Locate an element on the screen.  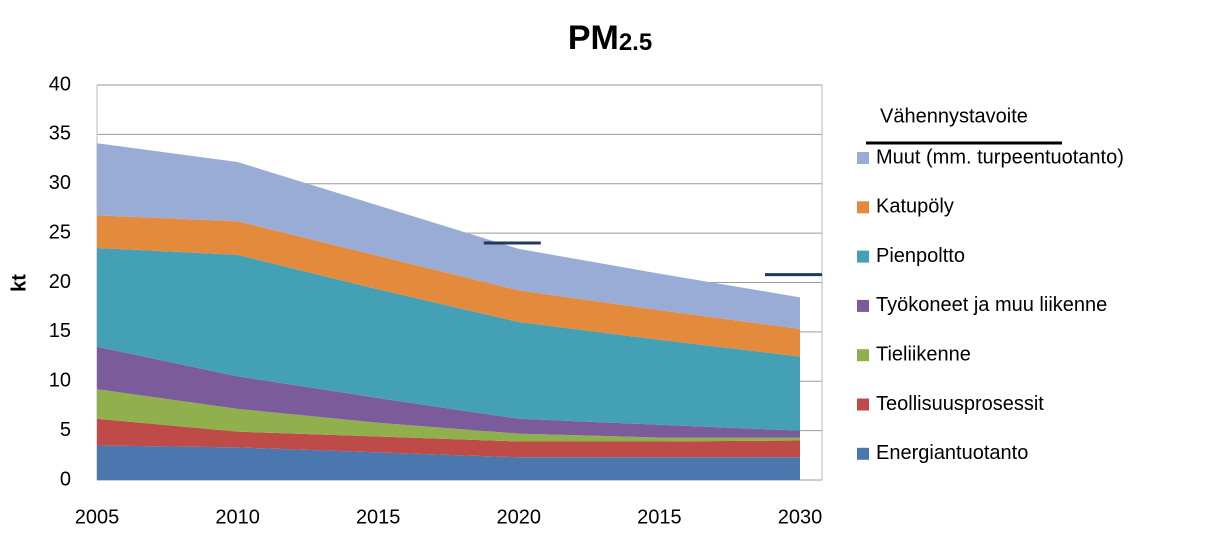
legend-label: Työkoneet ja muu liikenne is located at coordinates (991, 305).